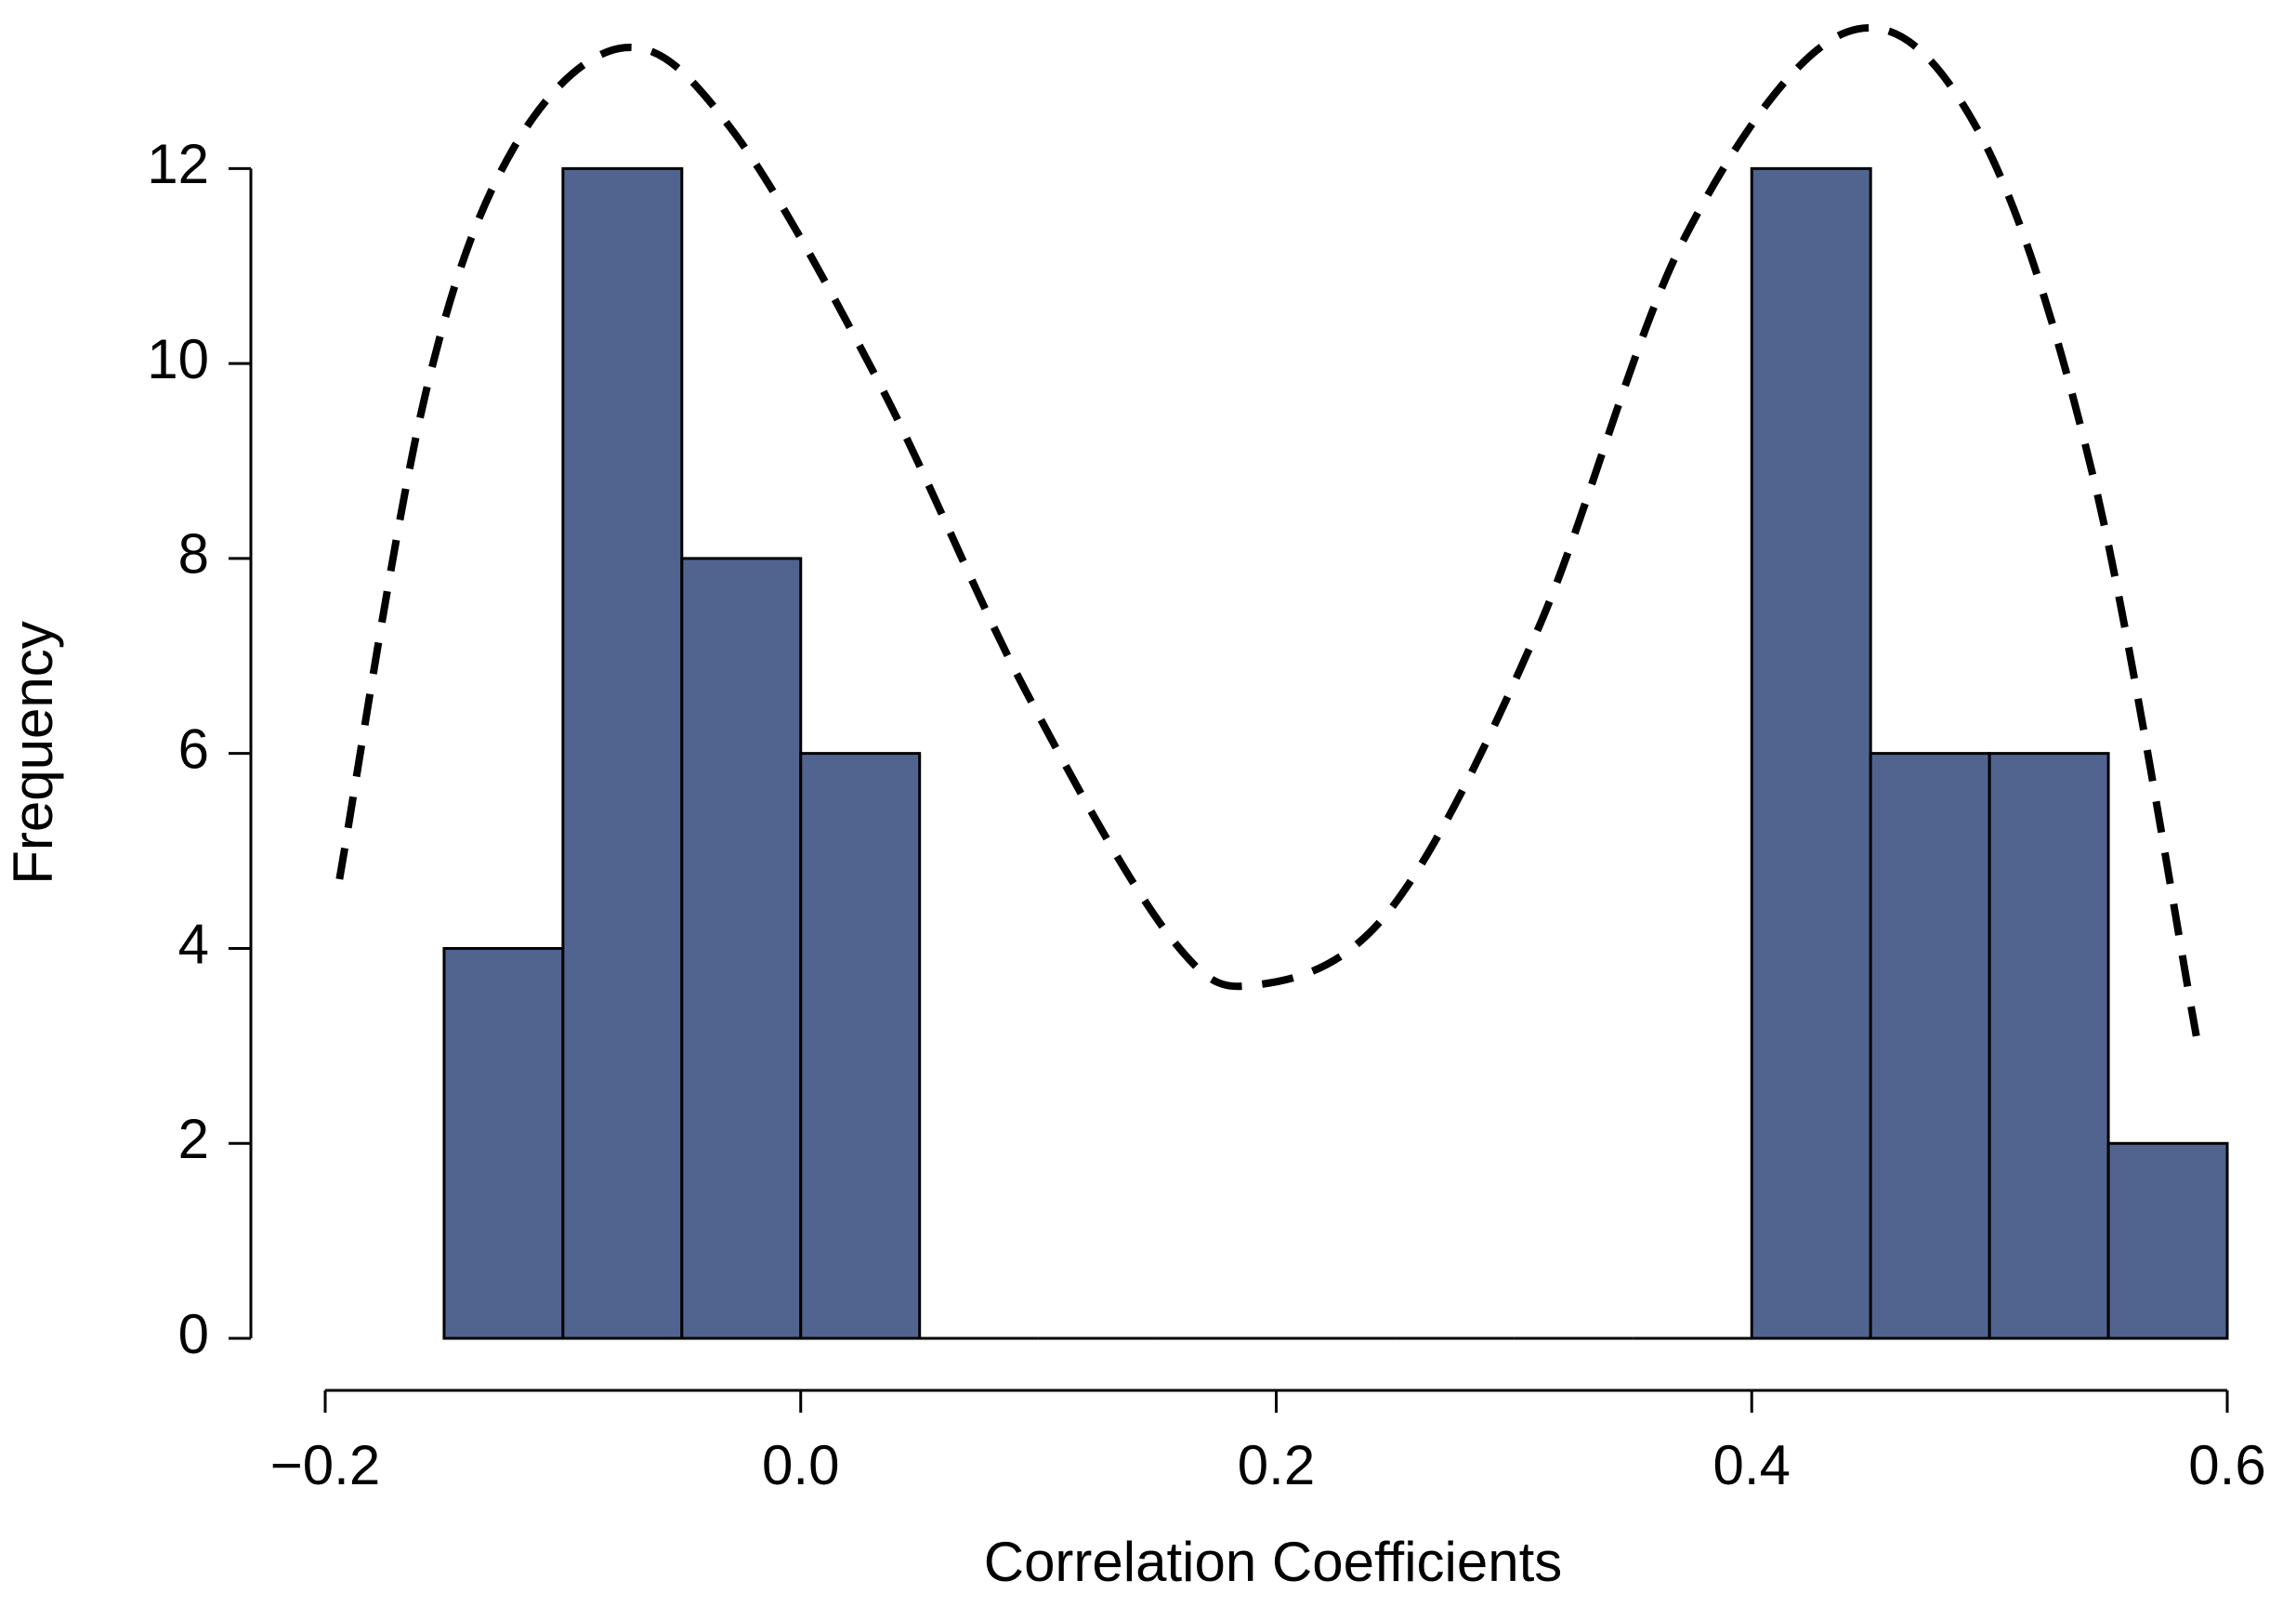 The height and width of the screenshot is (1606, 2296). Describe the element at coordinates (193, 1334) in the screenshot. I see `y-tick-label: 0` at that location.